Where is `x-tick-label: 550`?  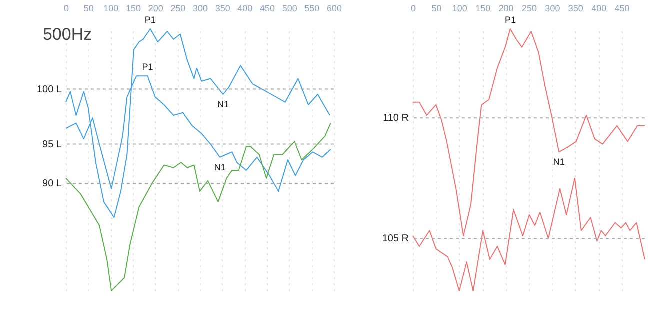
x-tick-label: 550 is located at coordinates (312, 9).